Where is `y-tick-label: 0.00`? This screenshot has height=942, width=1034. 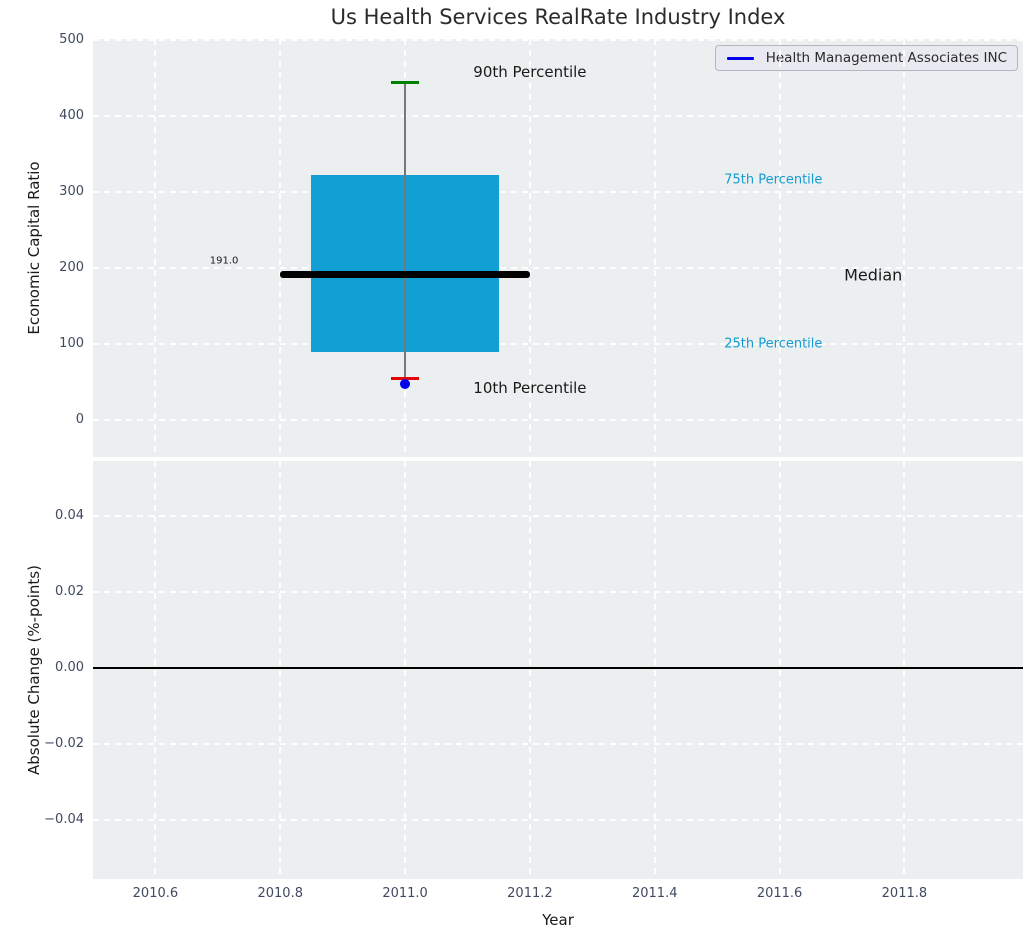
y-tick-label: 0.00 is located at coordinates (69, 668).